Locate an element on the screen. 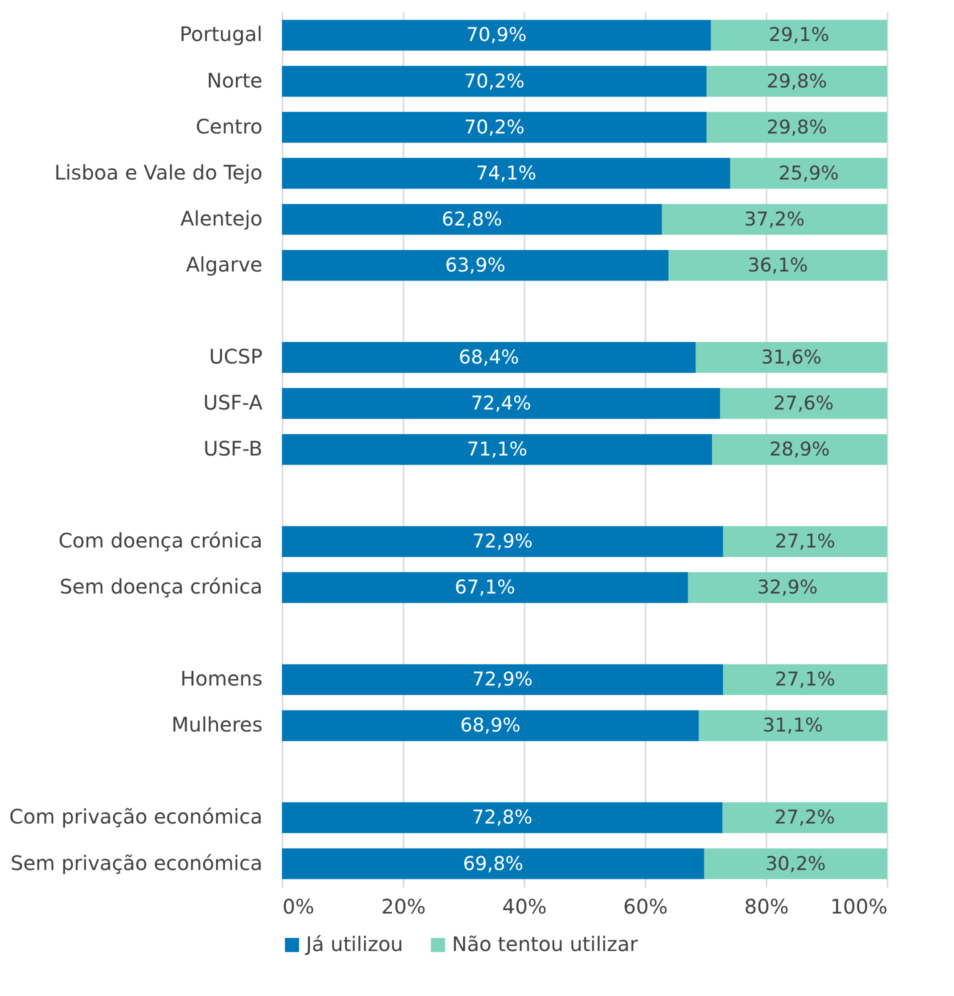 The width and height of the screenshot is (954, 996). data-label: 68,9% is located at coordinates (490, 725).